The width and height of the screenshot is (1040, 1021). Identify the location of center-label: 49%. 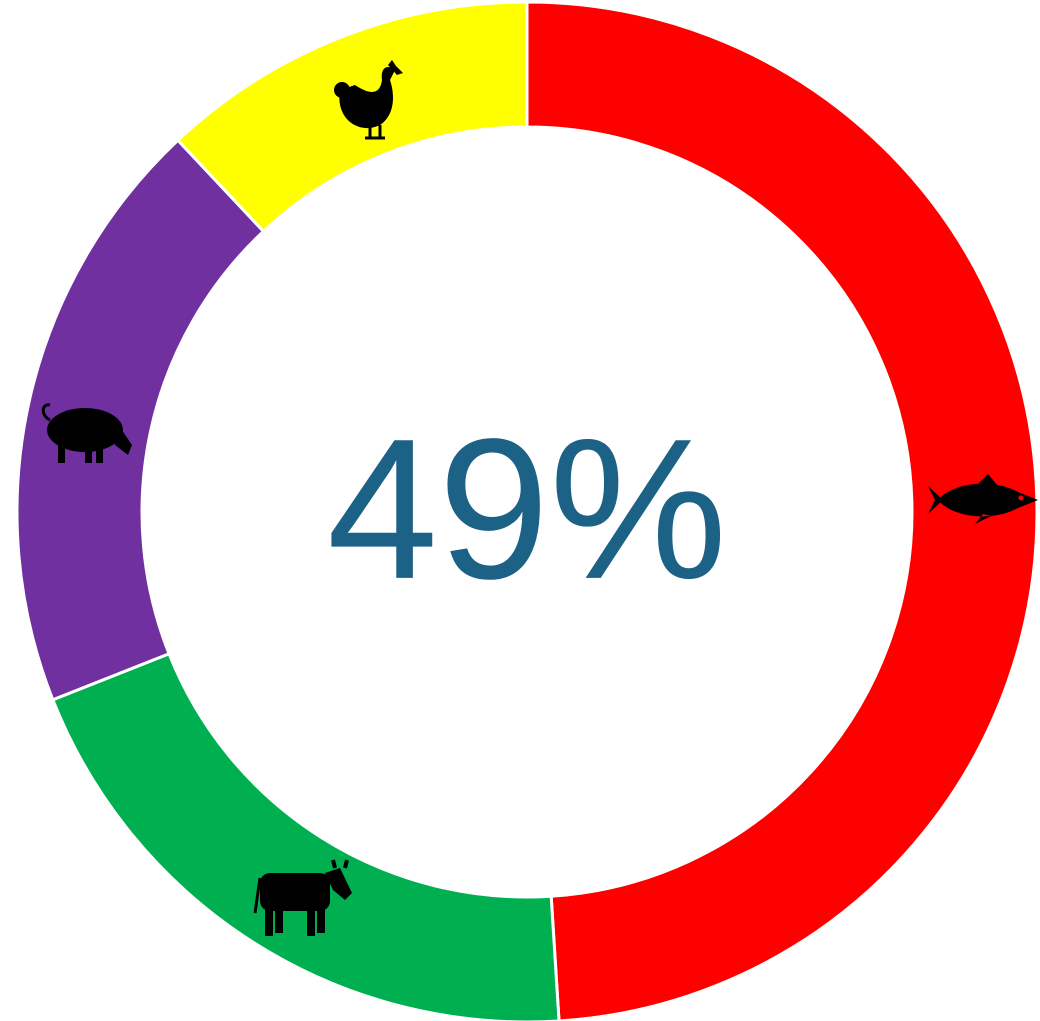
(527, 509).